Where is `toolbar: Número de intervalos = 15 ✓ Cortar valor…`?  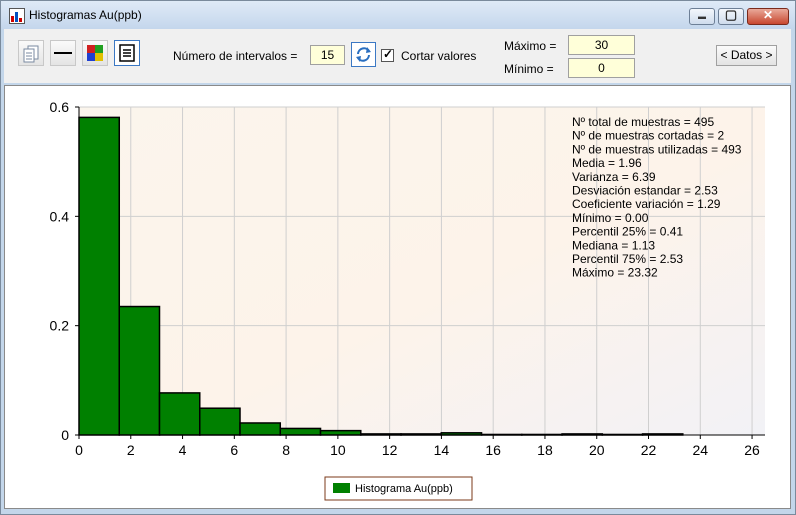 toolbar: Número de intervalos = 15 ✓ Cortar valor… is located at coordinates (397, 56).